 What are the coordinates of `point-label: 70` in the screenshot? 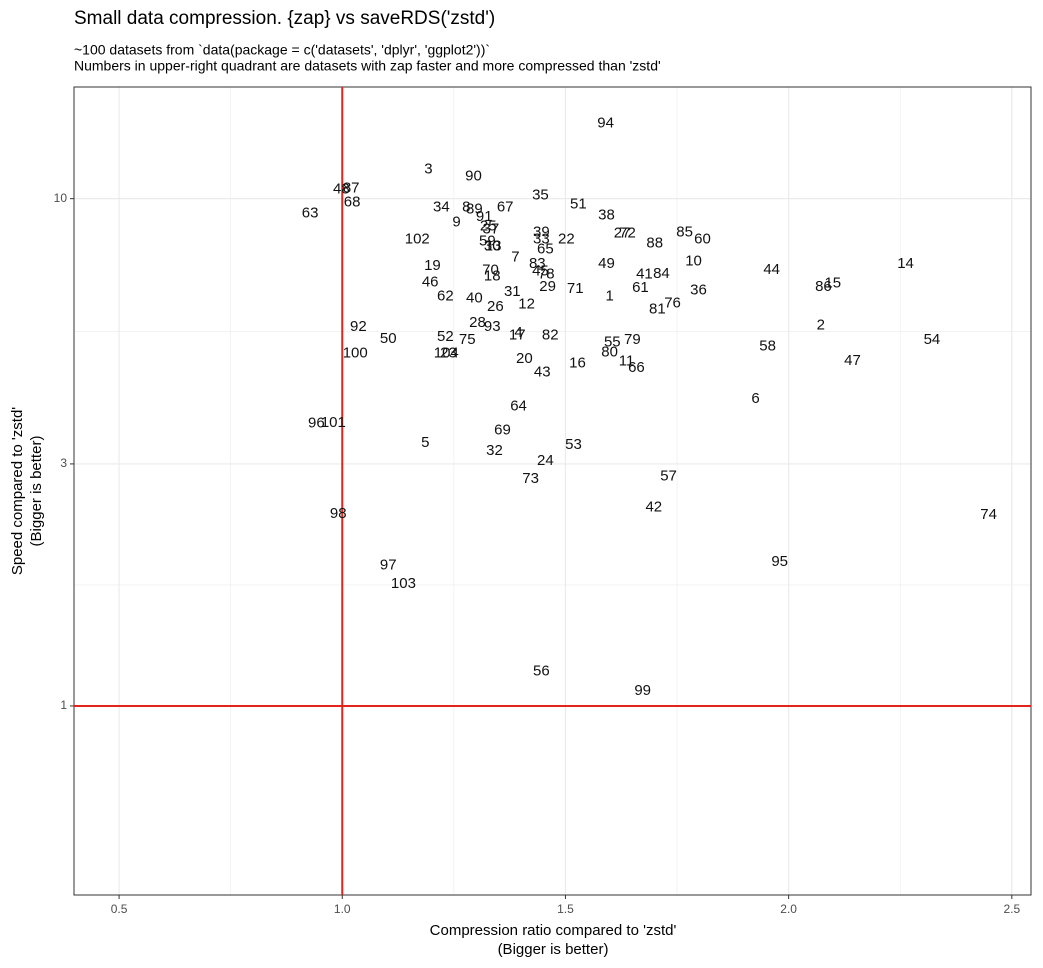 It's located at (490, 270).